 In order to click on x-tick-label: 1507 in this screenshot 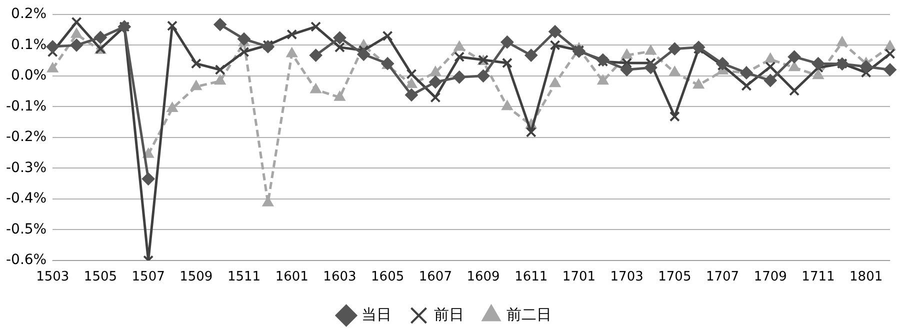, I will do `click(148, 277)`.